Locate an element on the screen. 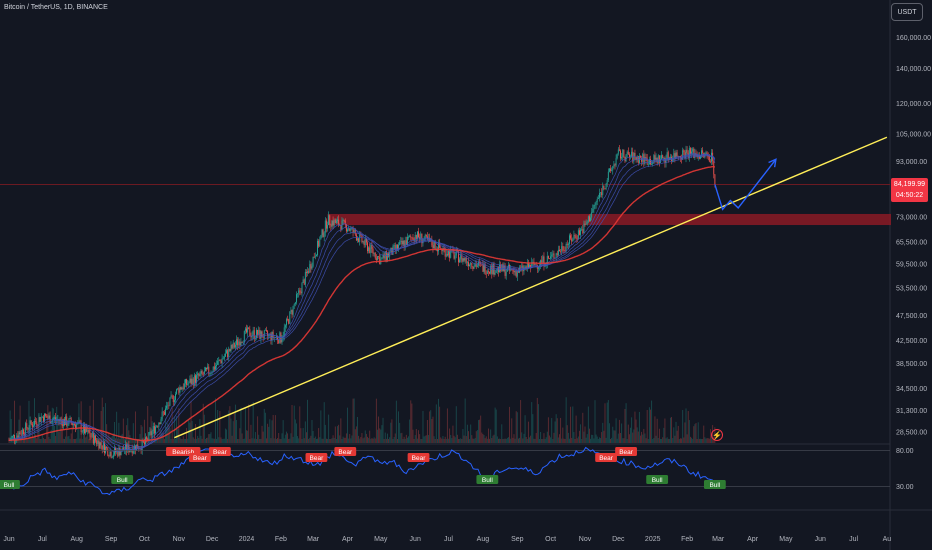  countdown-timer: 04:50:22 is located at coordinates (909, 195).